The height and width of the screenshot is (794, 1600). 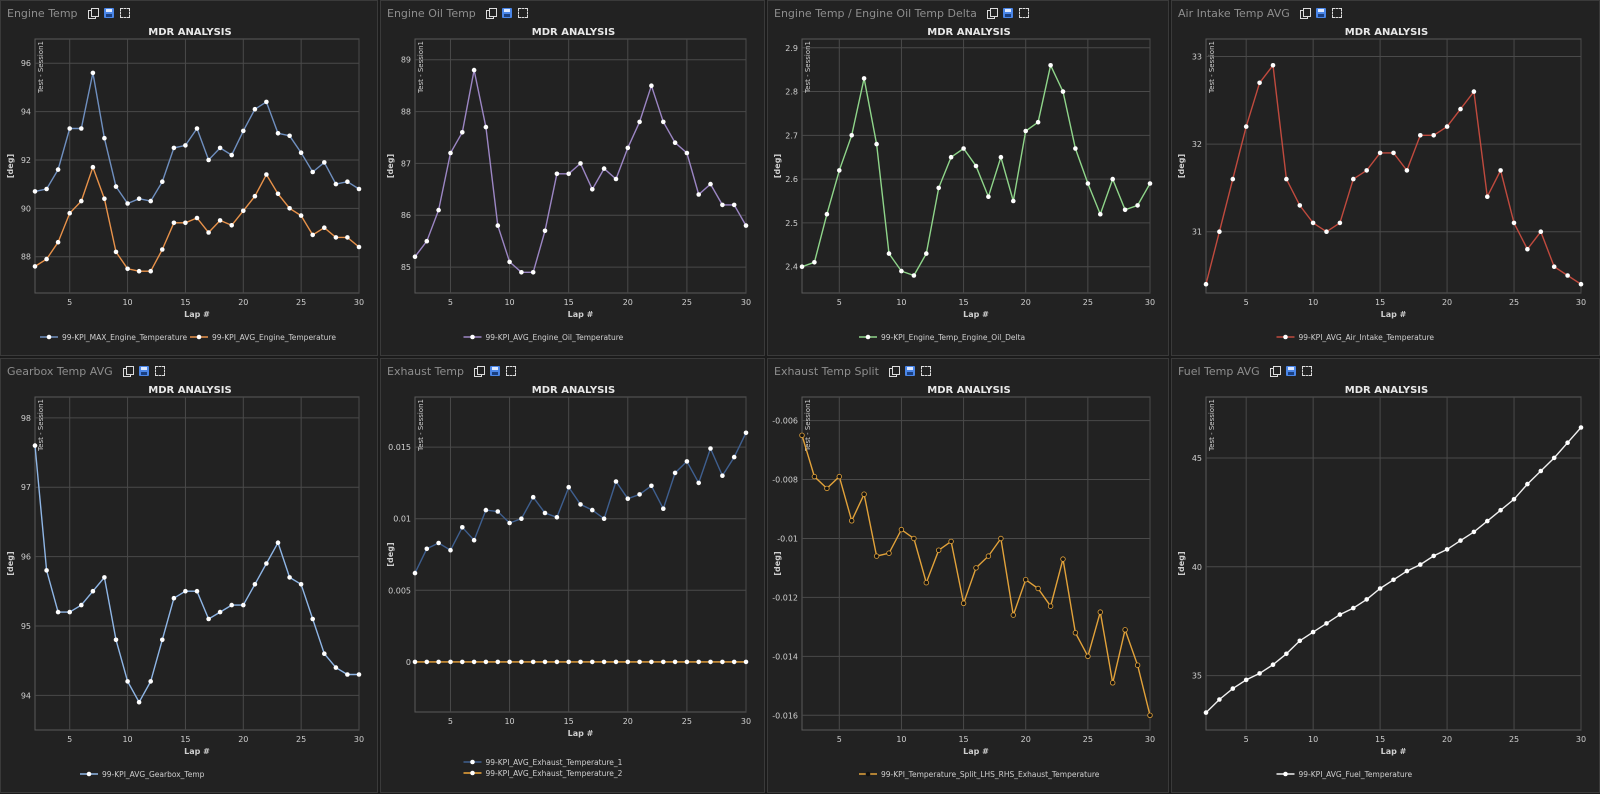 I want to click on series-99-kpi-avg-gearbox-temp-line, so click(x=196, y=574).